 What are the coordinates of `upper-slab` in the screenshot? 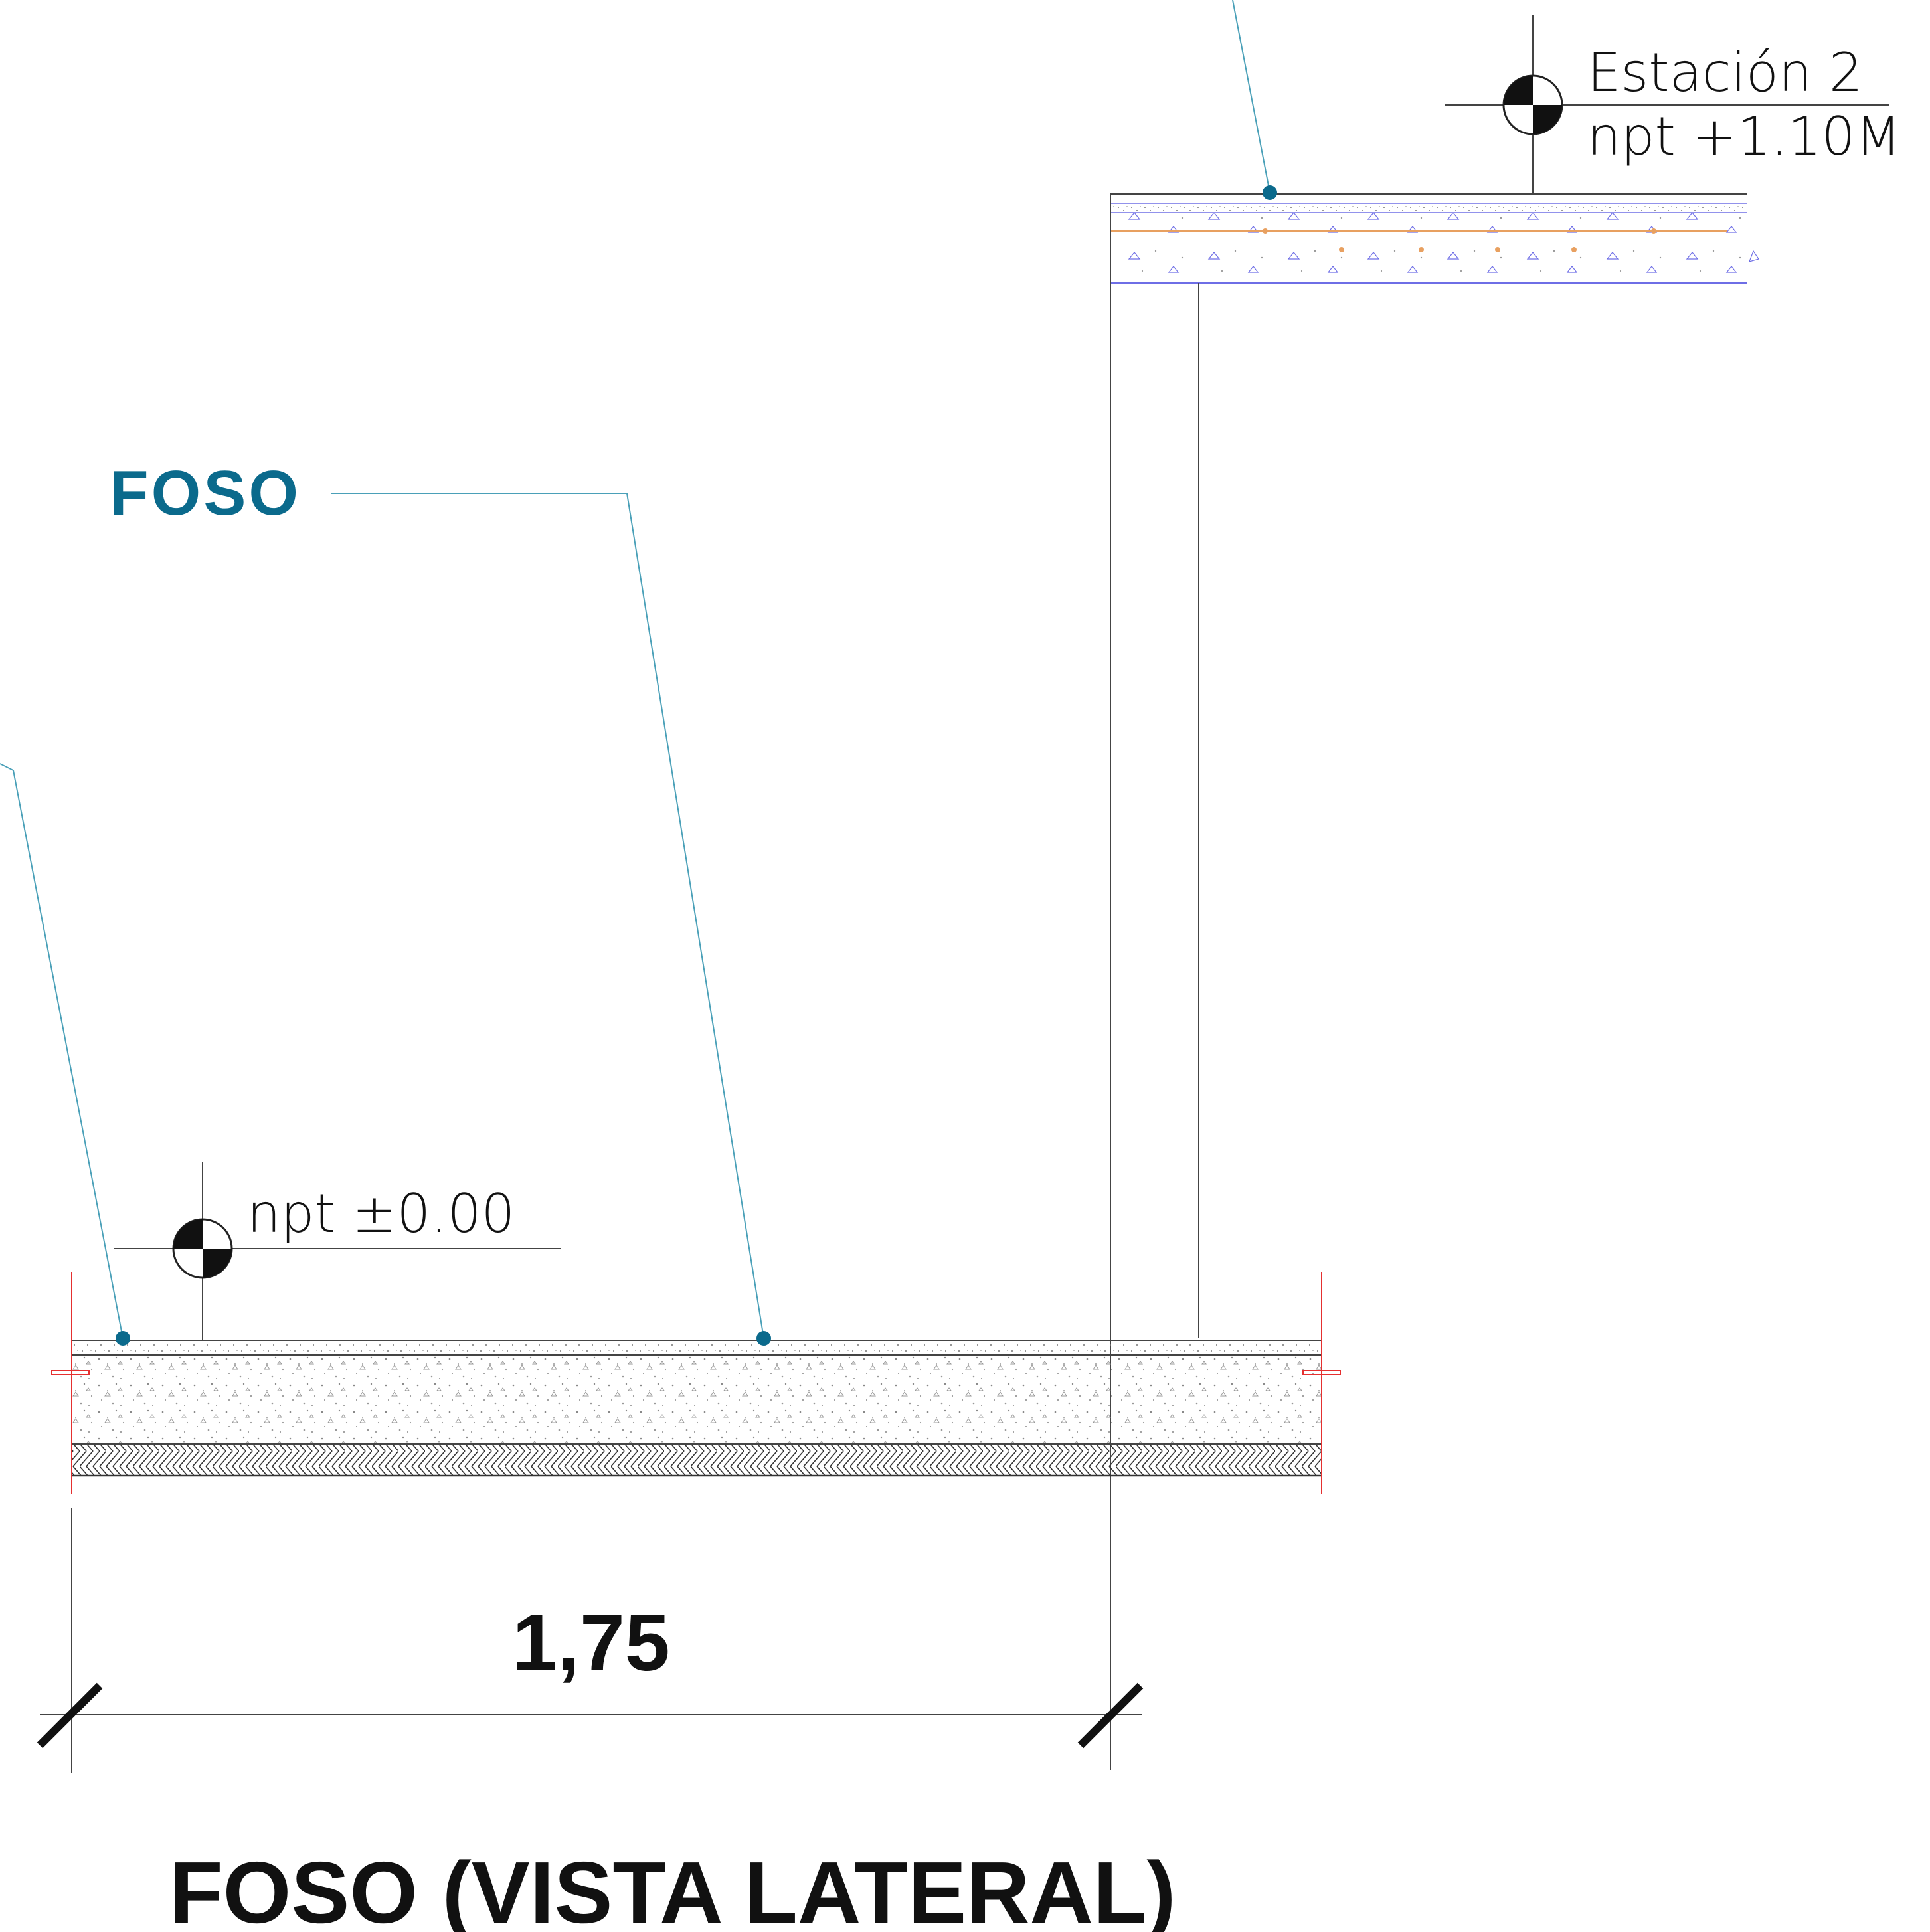 It's located at (1434, 238).